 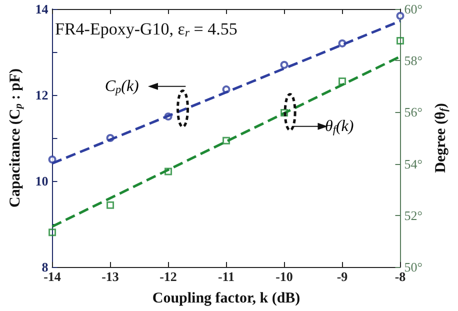 What do you see at coordinates (413, 164) in the screenshot?
I see `y2-tick-label: 54°` at bounding box center [413, 164].